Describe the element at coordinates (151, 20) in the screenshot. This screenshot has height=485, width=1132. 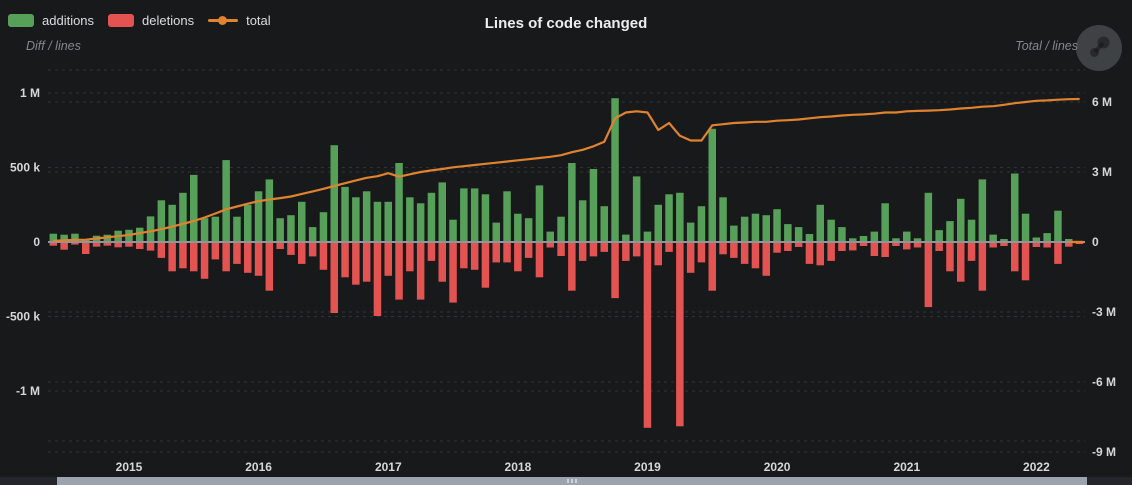
I see `legend-item-deletions: deletions` at that location.